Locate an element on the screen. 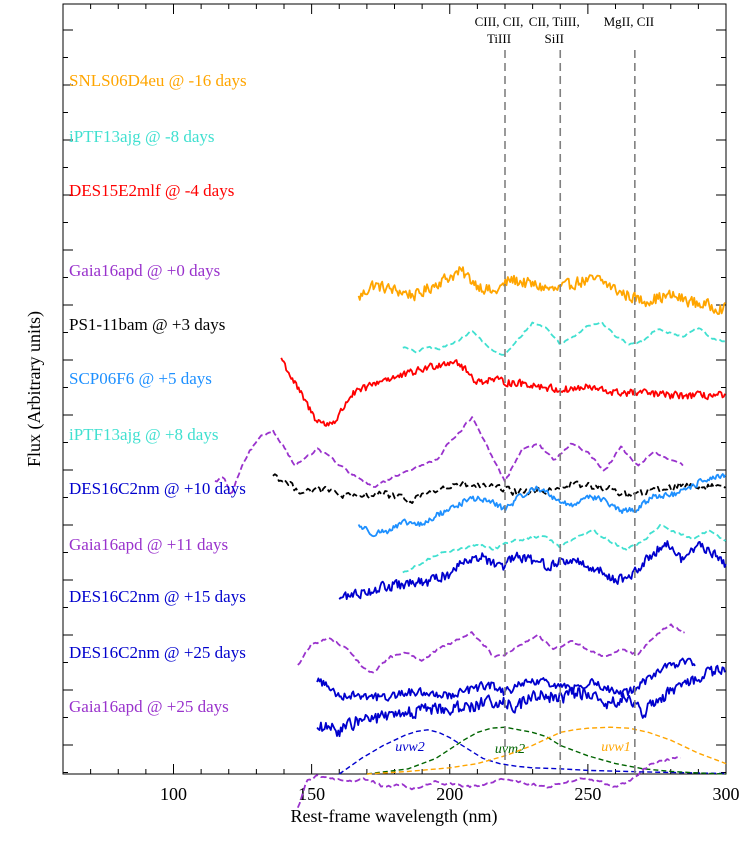 This screenshot has height=841, width=747. series-label: DES16C2nm @ +10 days is located at coordinates (157, 488).